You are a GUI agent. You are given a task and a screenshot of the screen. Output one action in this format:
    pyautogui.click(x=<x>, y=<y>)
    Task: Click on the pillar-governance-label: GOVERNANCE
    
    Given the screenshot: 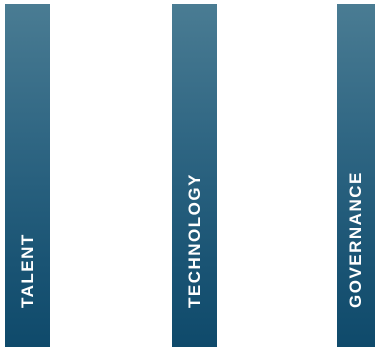 What is the action you would take?
    pyautogui.click(x=355, y=239)
    